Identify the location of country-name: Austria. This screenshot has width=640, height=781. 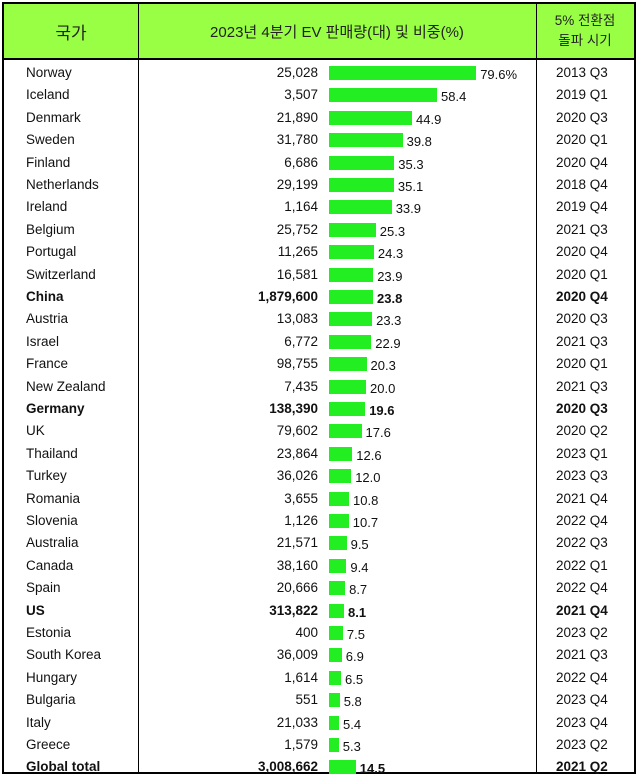
(47, 319).